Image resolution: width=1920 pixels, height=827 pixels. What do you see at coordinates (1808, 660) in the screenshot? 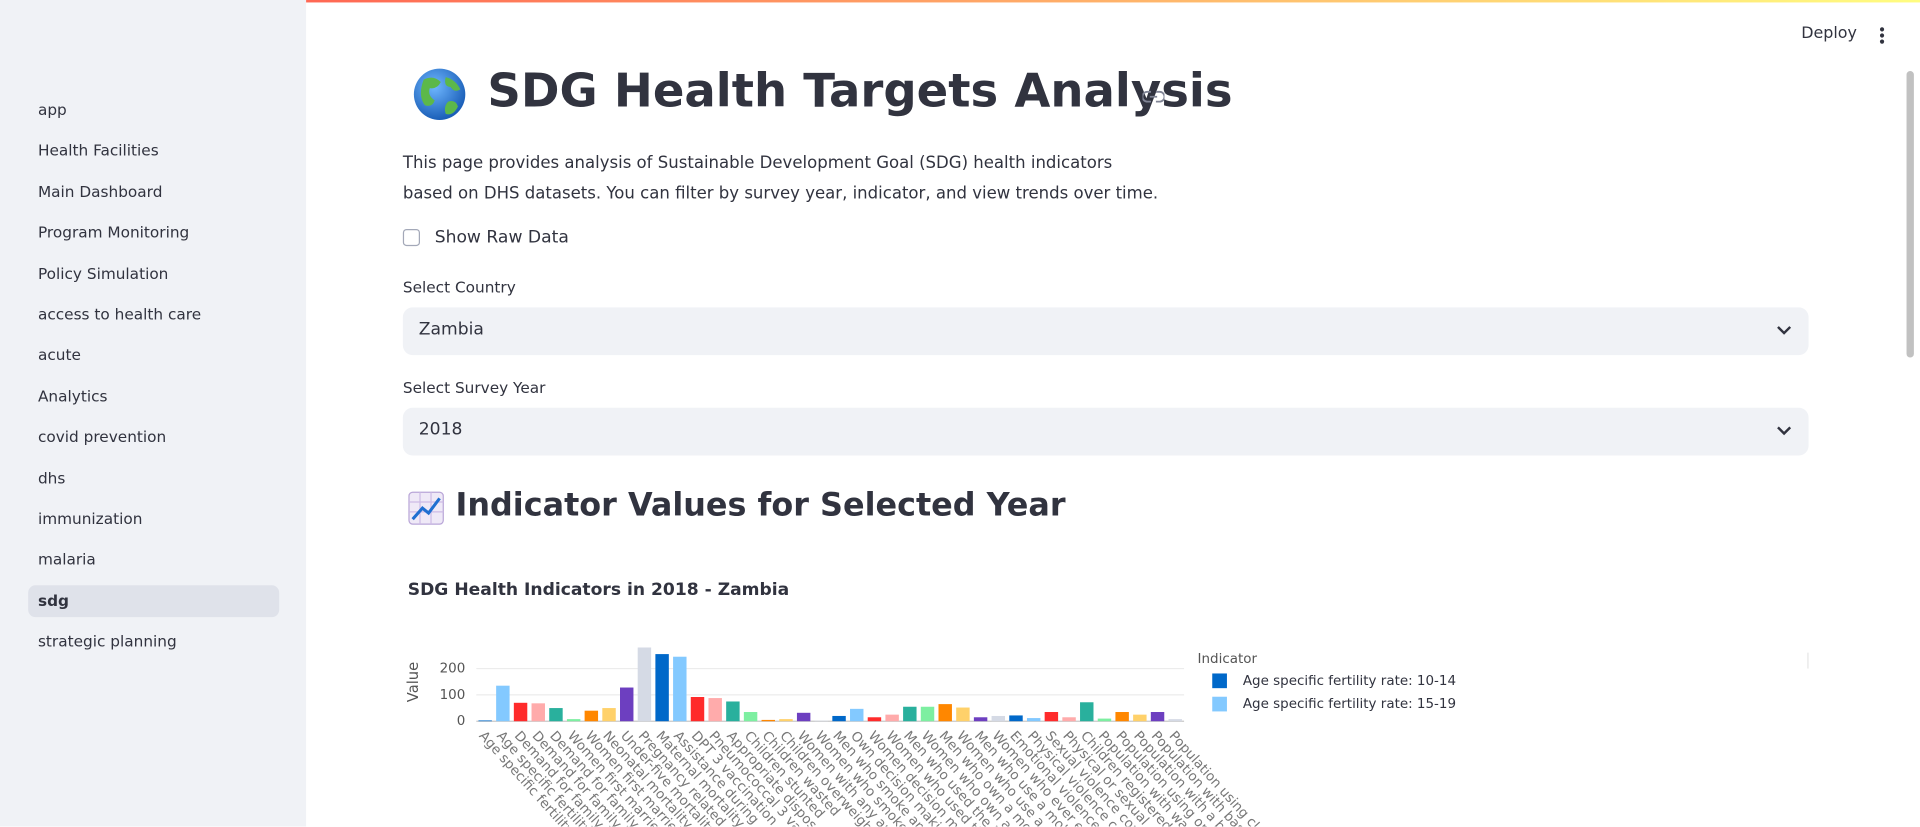
I see `chart-border` at bounding box center [1808, 660].